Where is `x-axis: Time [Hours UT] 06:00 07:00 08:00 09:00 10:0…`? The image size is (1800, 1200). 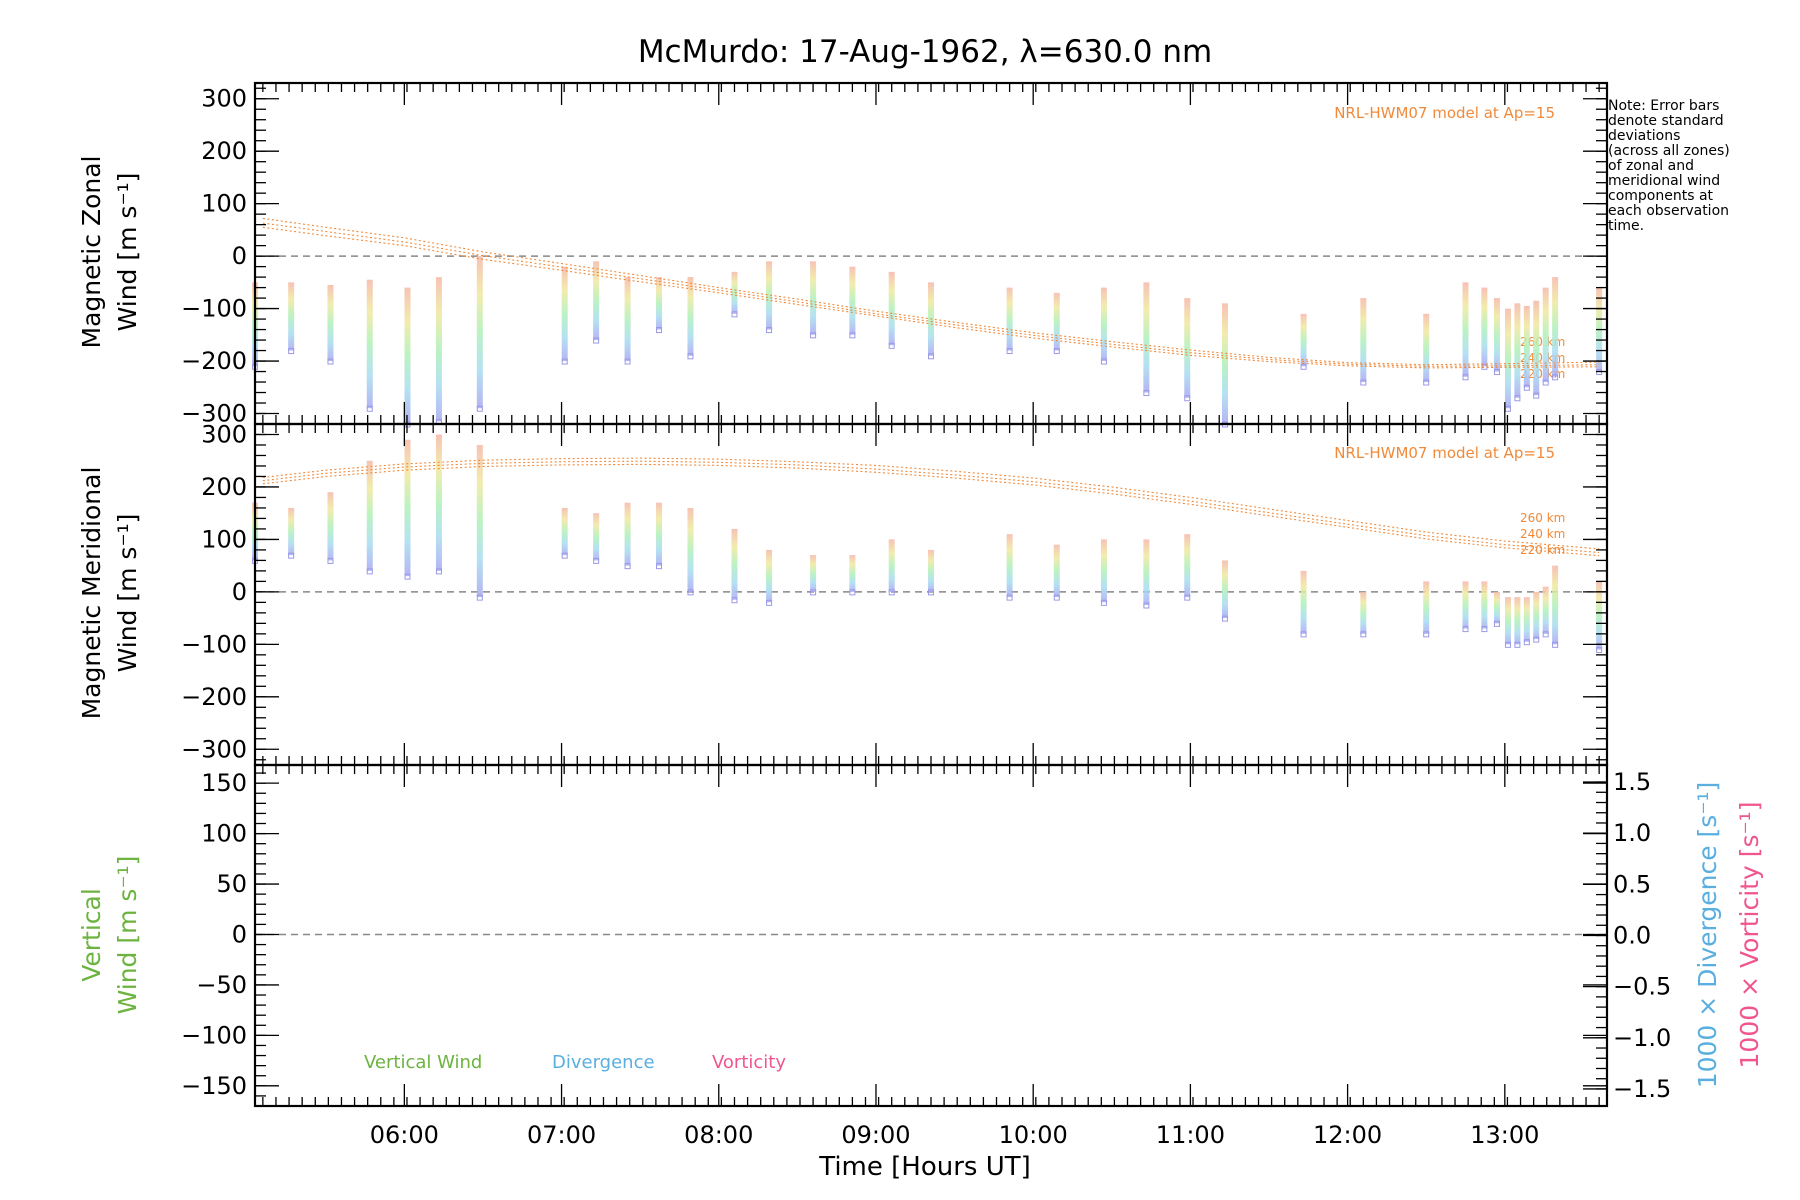 x-axis: Time [Hours UT] 06:00 07:00 08:00 09:00 10:0… is located at coordinates (955, 1151).